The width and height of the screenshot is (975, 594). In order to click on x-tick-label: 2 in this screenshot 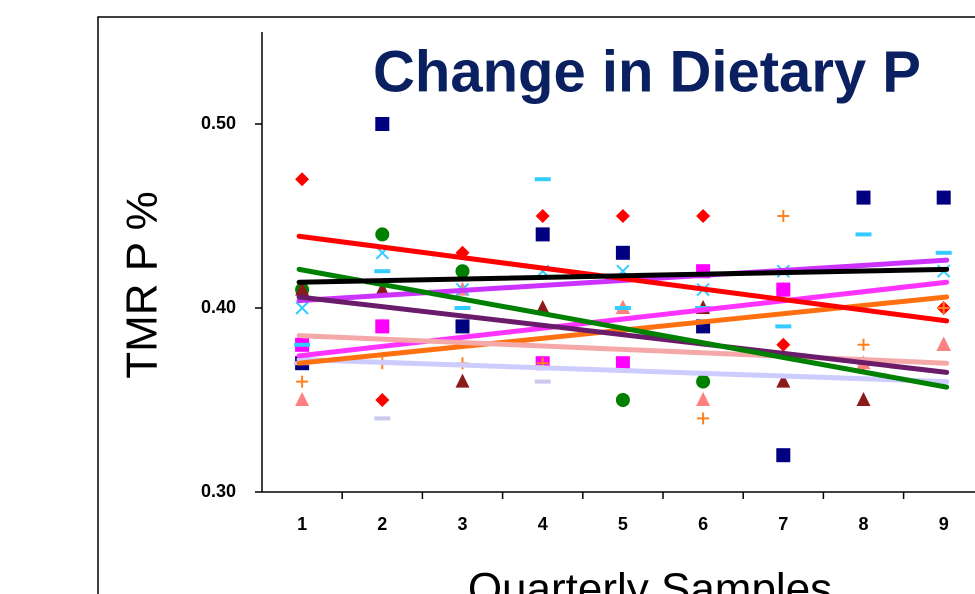, I will do `click(382, 524)`.